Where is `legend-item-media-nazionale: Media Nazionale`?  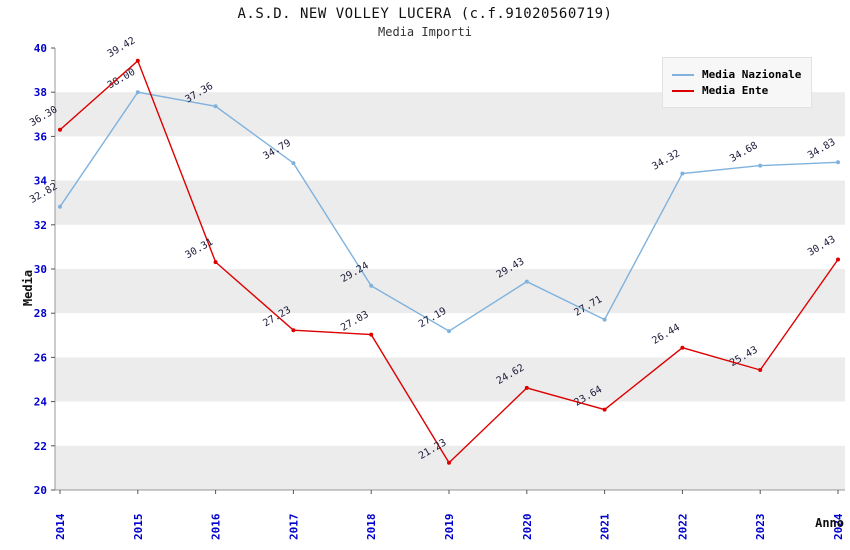 legend-item-media-nazionale: Media Nazionale is located at coordinates (737, 74).